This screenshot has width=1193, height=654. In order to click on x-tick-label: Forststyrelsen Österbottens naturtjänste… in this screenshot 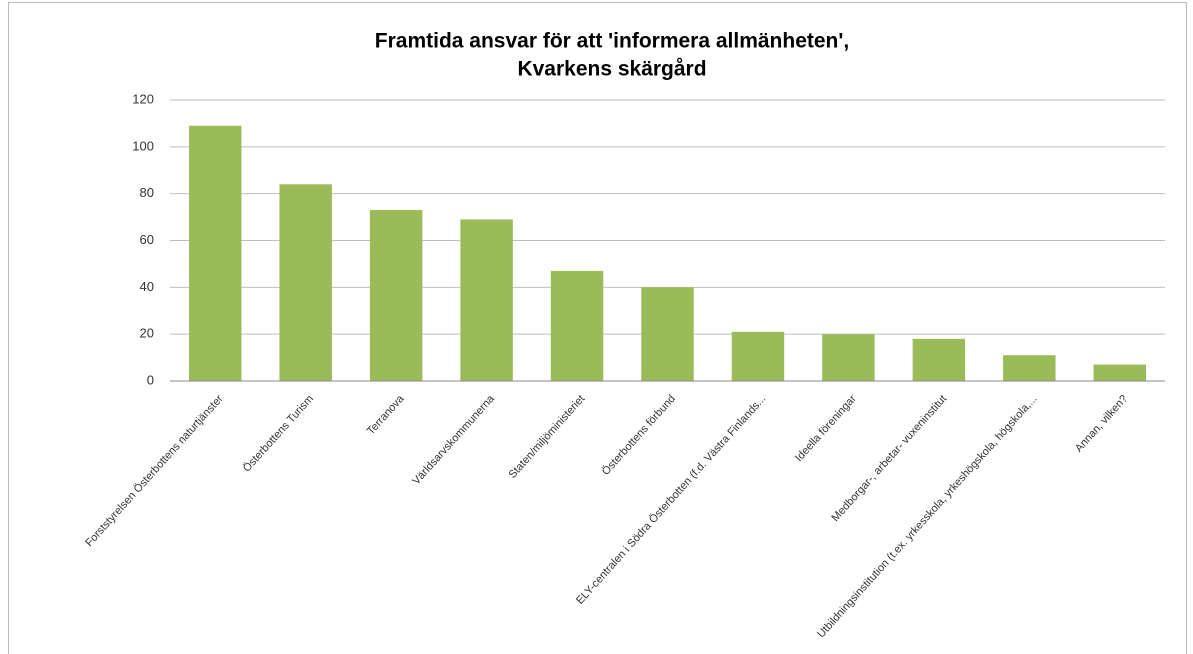, I will do `click(154, 471)`.